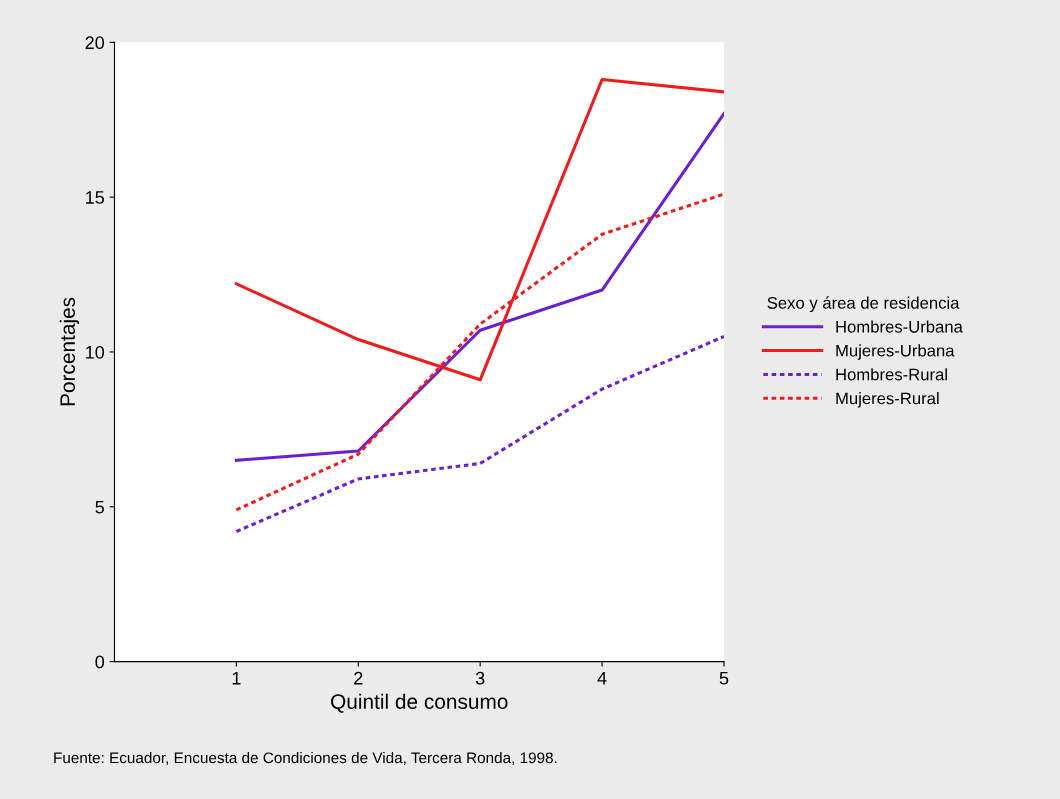  What do you see at coordinates (479, 434) in the screenshot?
I see `line-series` at bounding box center [479, 434].